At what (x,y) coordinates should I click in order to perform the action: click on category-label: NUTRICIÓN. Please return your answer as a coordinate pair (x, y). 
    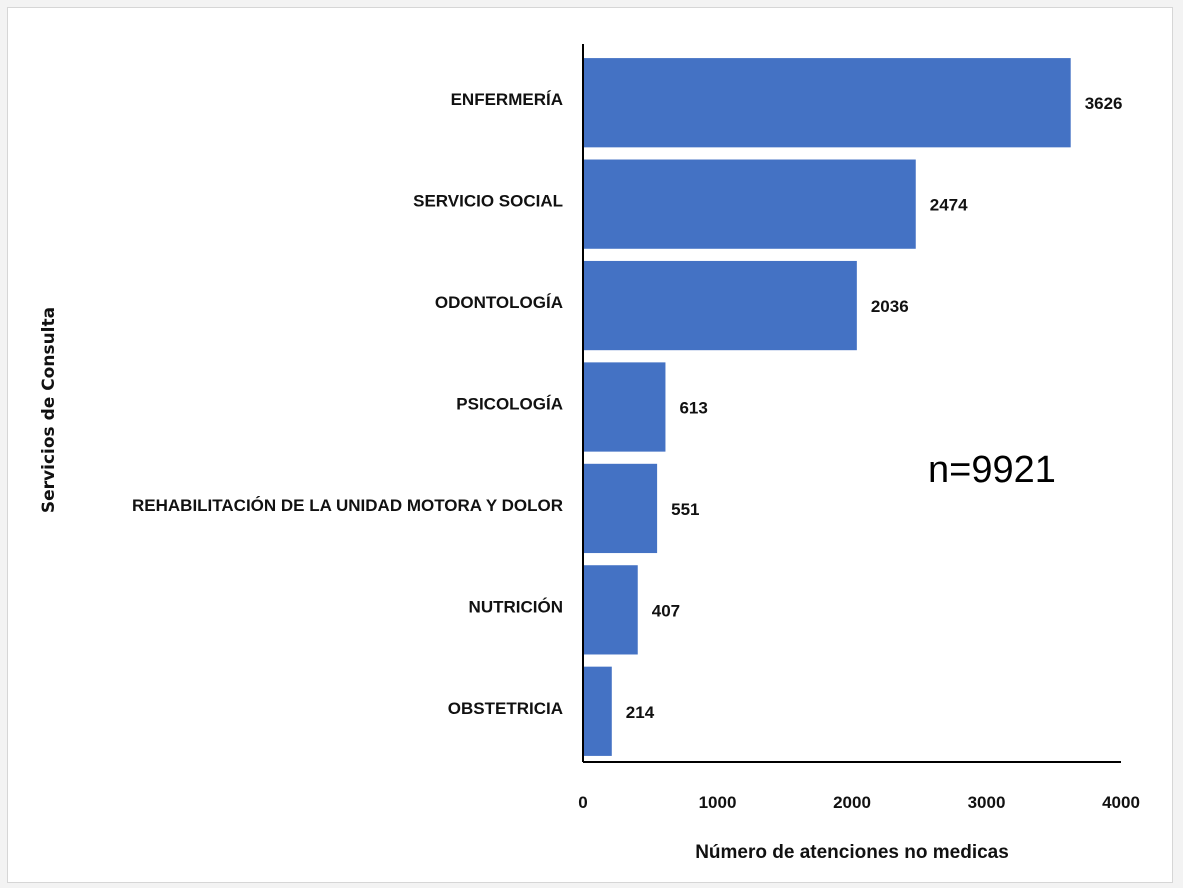
    Looking at the image, I should click on (516, 606).